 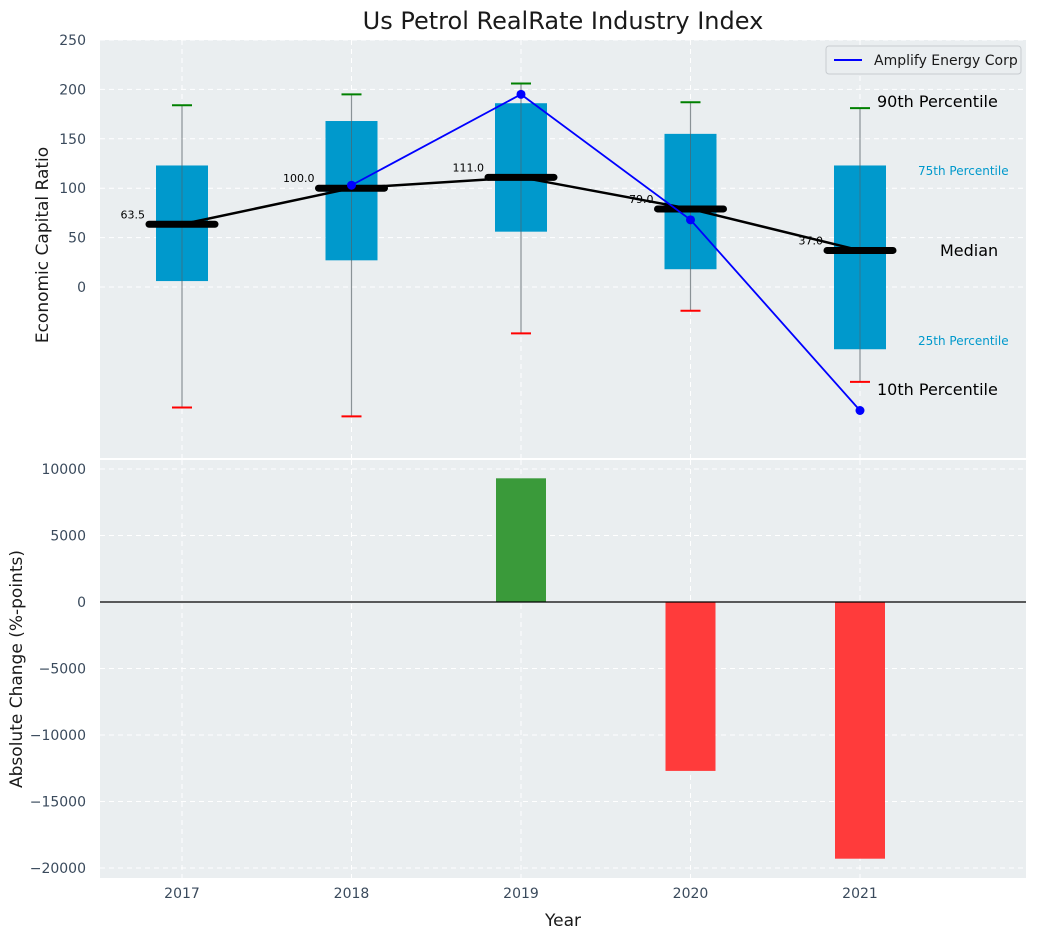 What do you see at coordinates (946, 61) in the screenshot?
I see `legend-label-amplify: Amplify Energy Corp` at bounding box center [946, 61].